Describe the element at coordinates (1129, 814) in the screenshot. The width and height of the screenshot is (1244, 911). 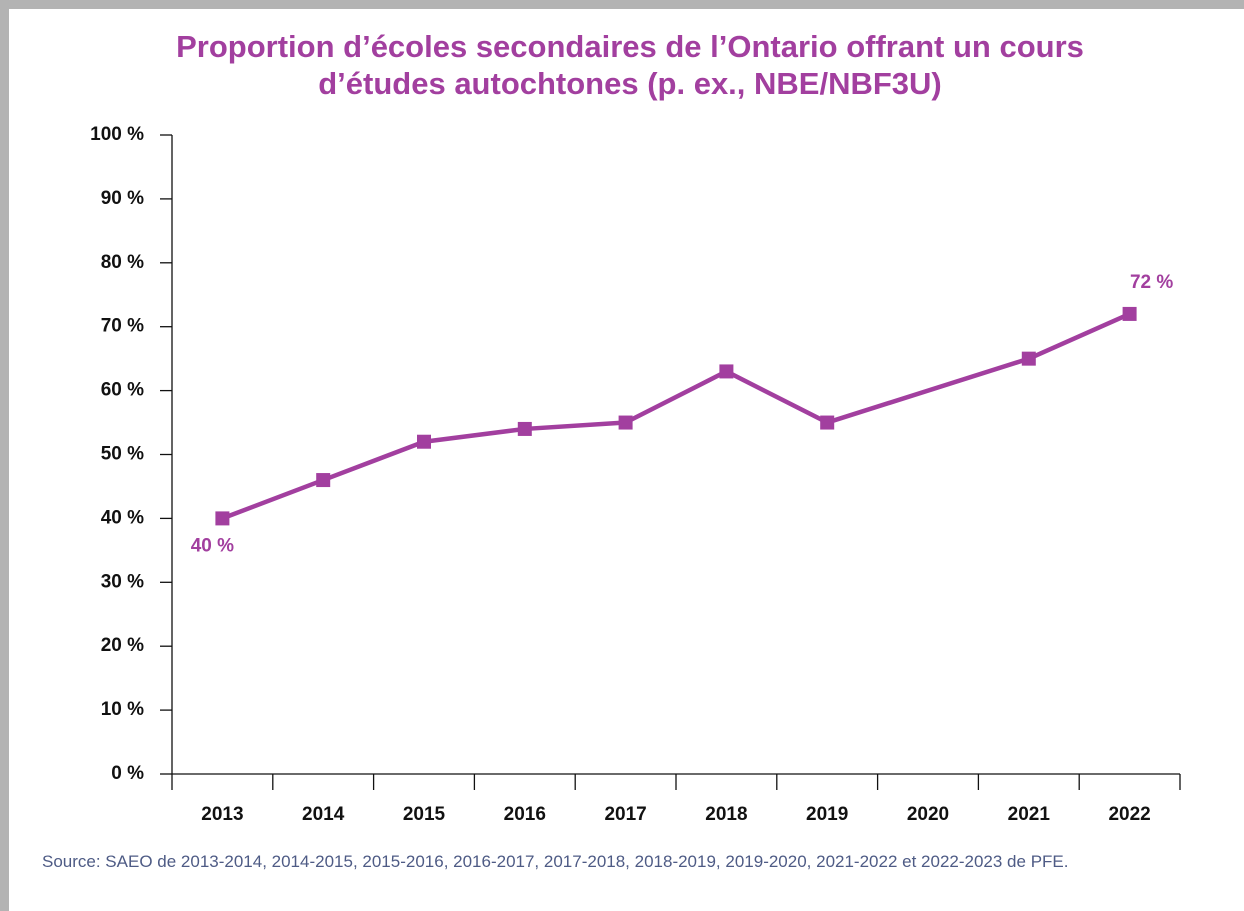
I see `x-tick-label: 2022` at that location.